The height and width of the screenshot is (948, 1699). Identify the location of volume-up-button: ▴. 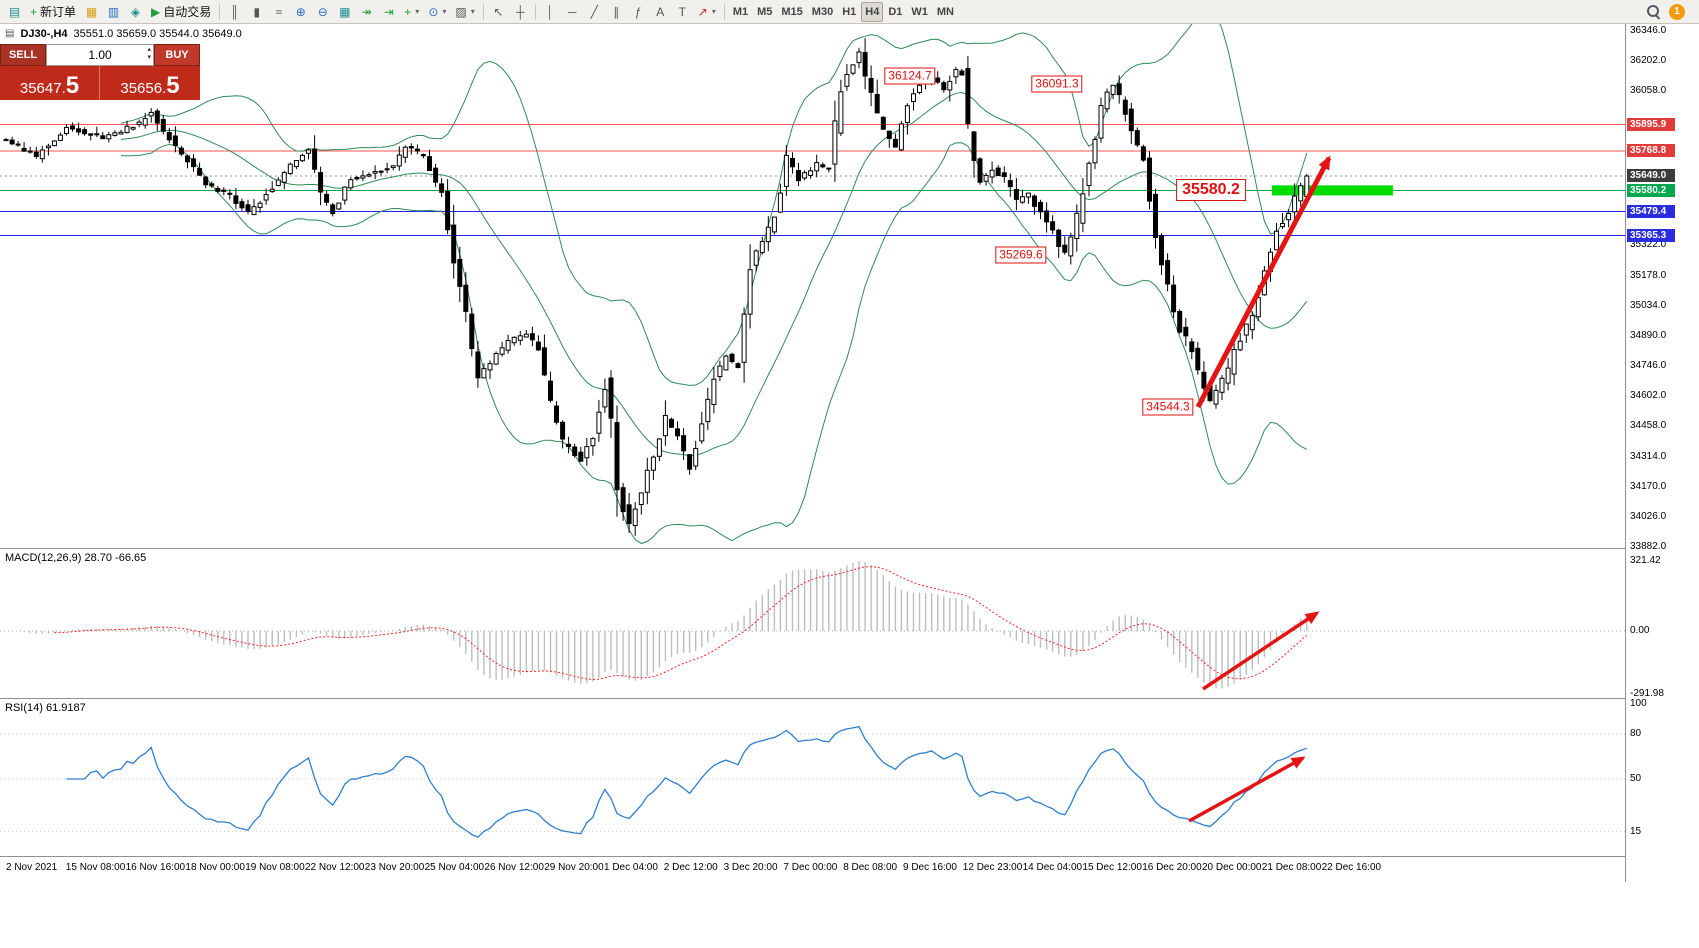
(149, 49).